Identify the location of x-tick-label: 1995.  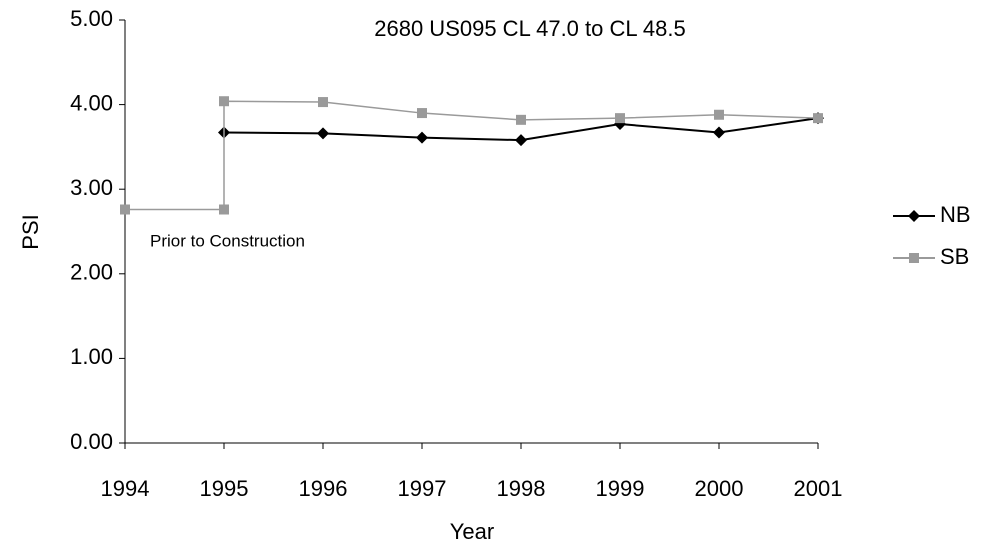
(224, 488).